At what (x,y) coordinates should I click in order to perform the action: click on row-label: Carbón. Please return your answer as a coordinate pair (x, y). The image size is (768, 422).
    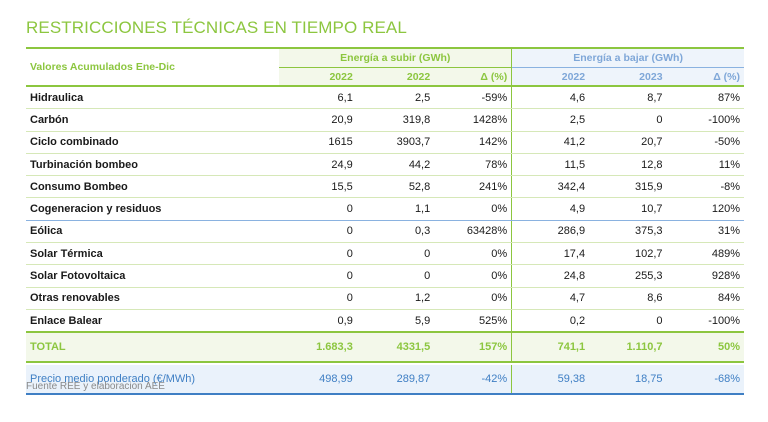
    Looking at the image, I should click on (153, 120).